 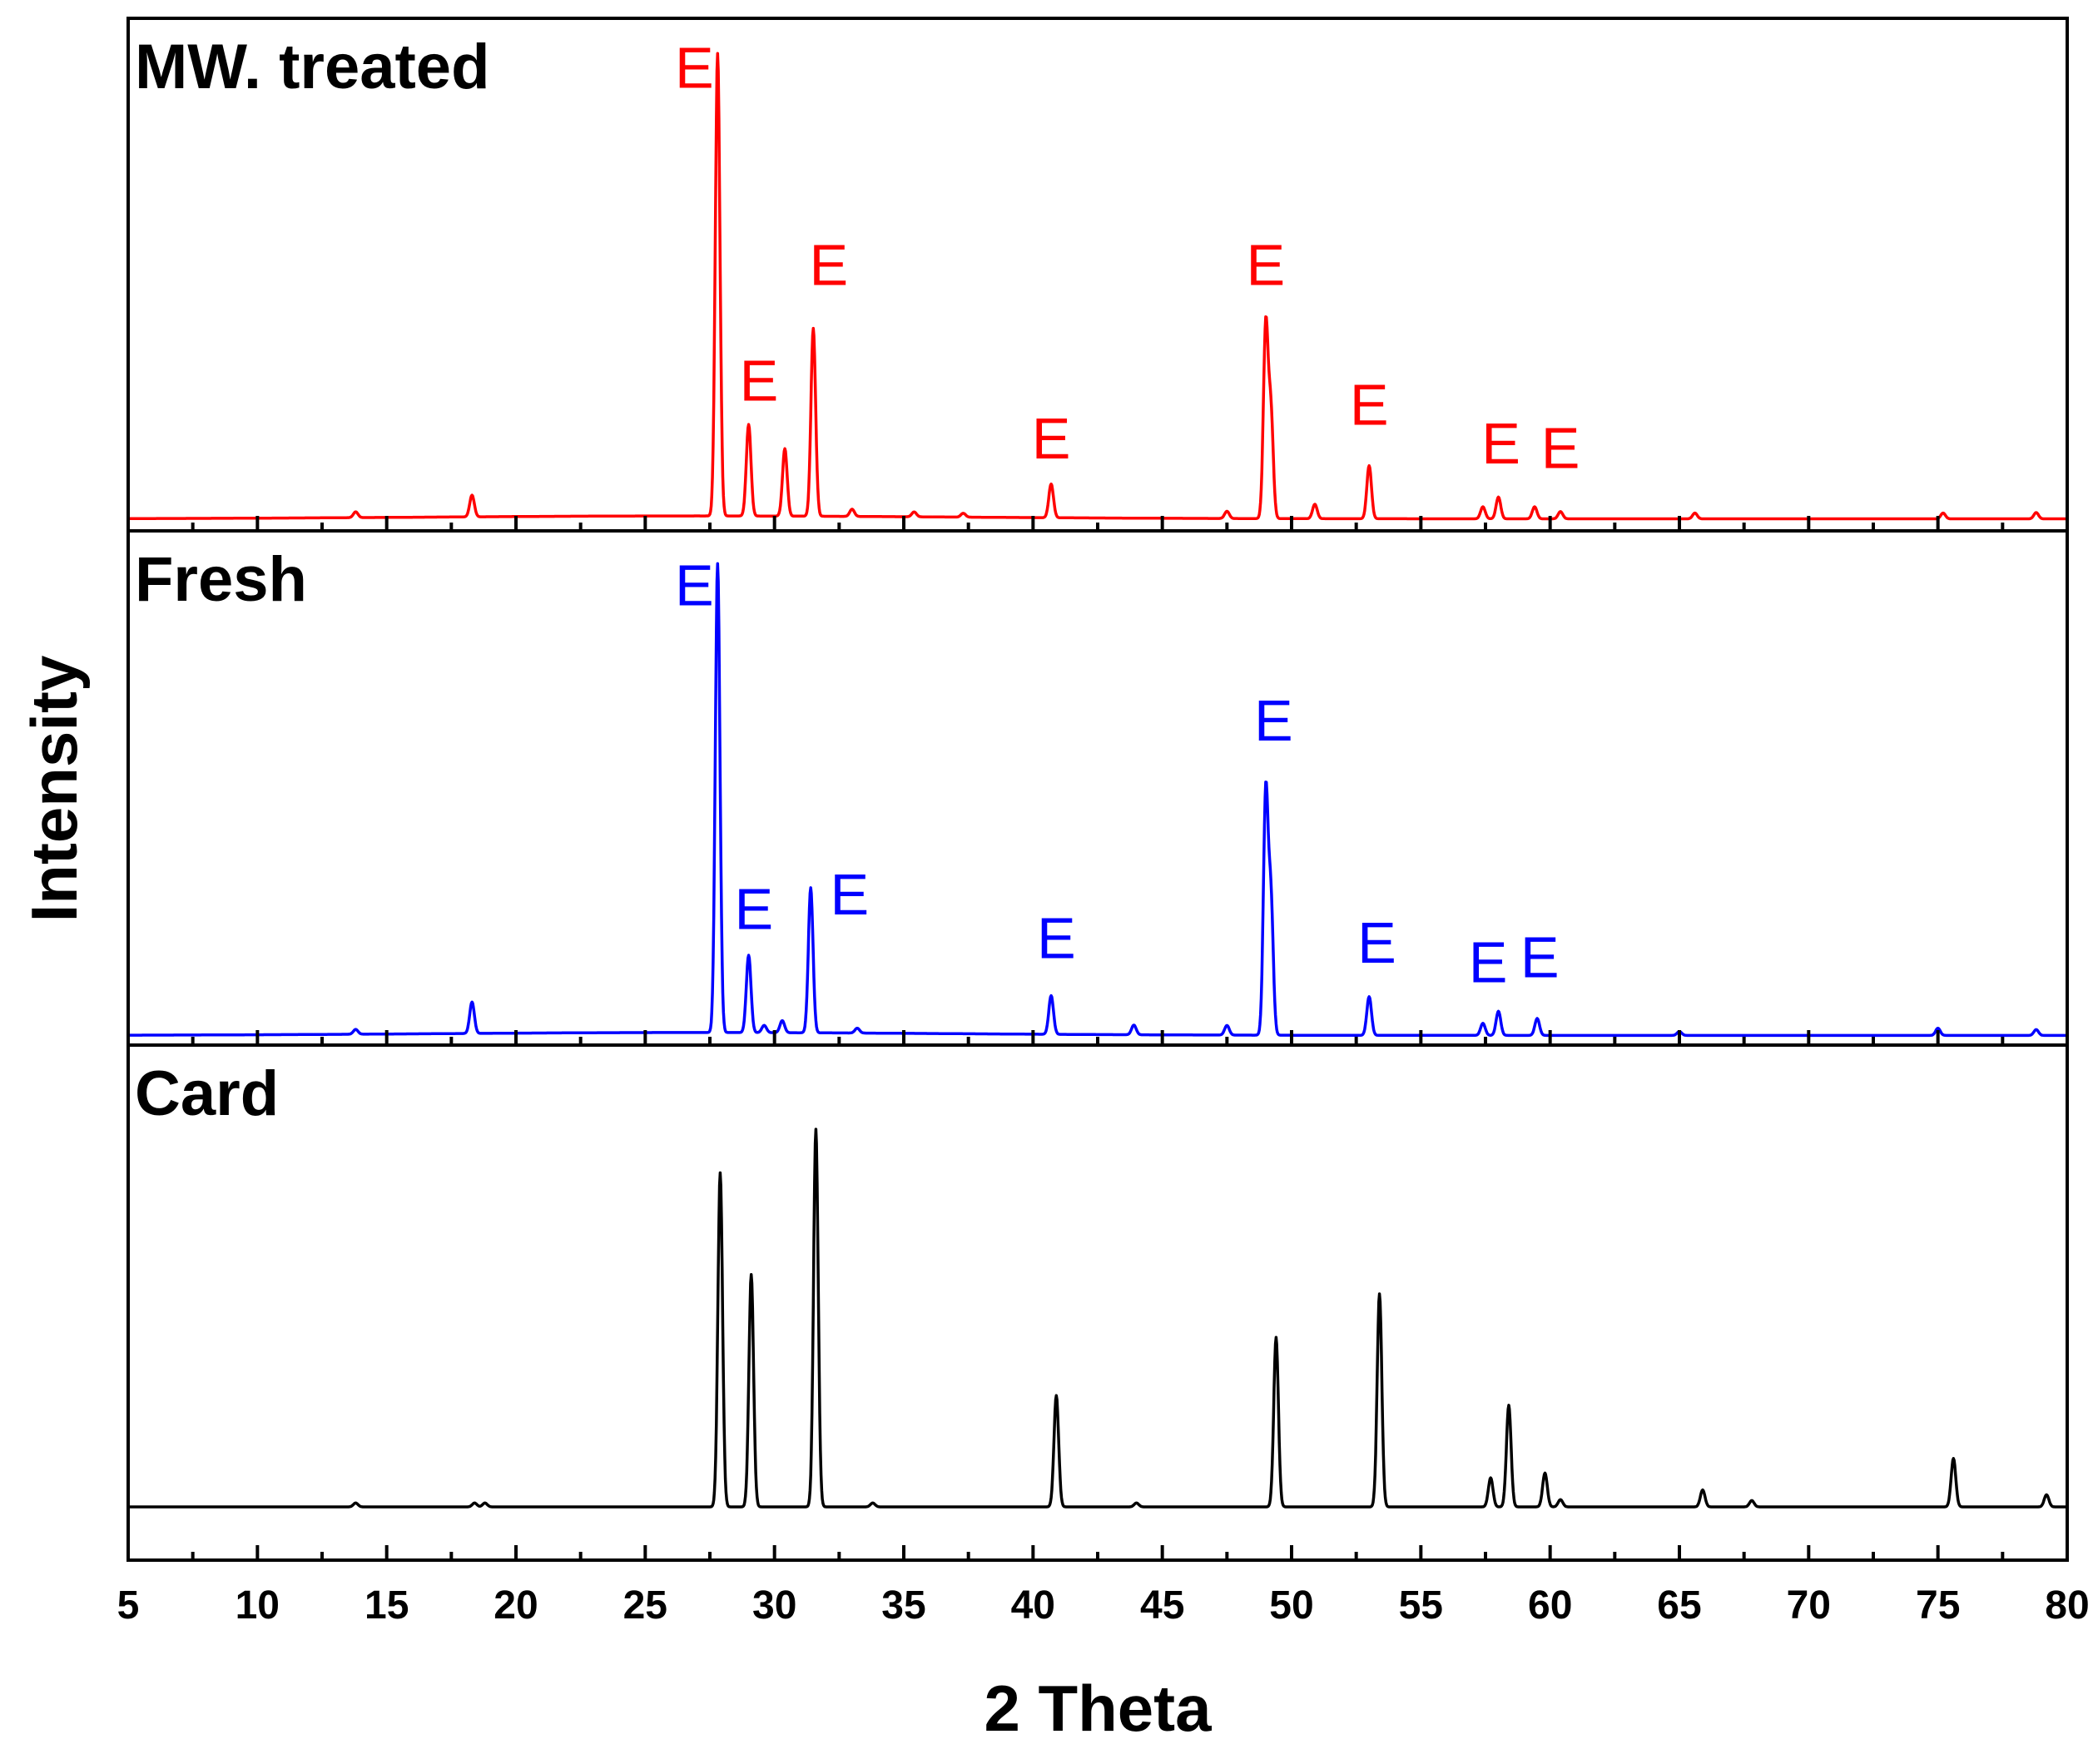 I want to click on x-tick-label: 40, so click(x=1033, y=1606).